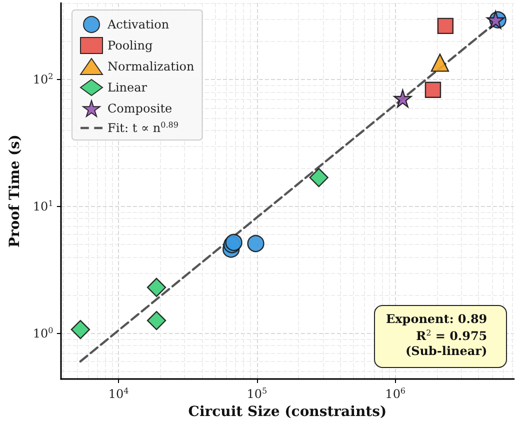 This screenshot has width=517, height=426. Describe the element at coordinates (151, 67) in the screenshot. I see `legend-label: Normalization` at that location.